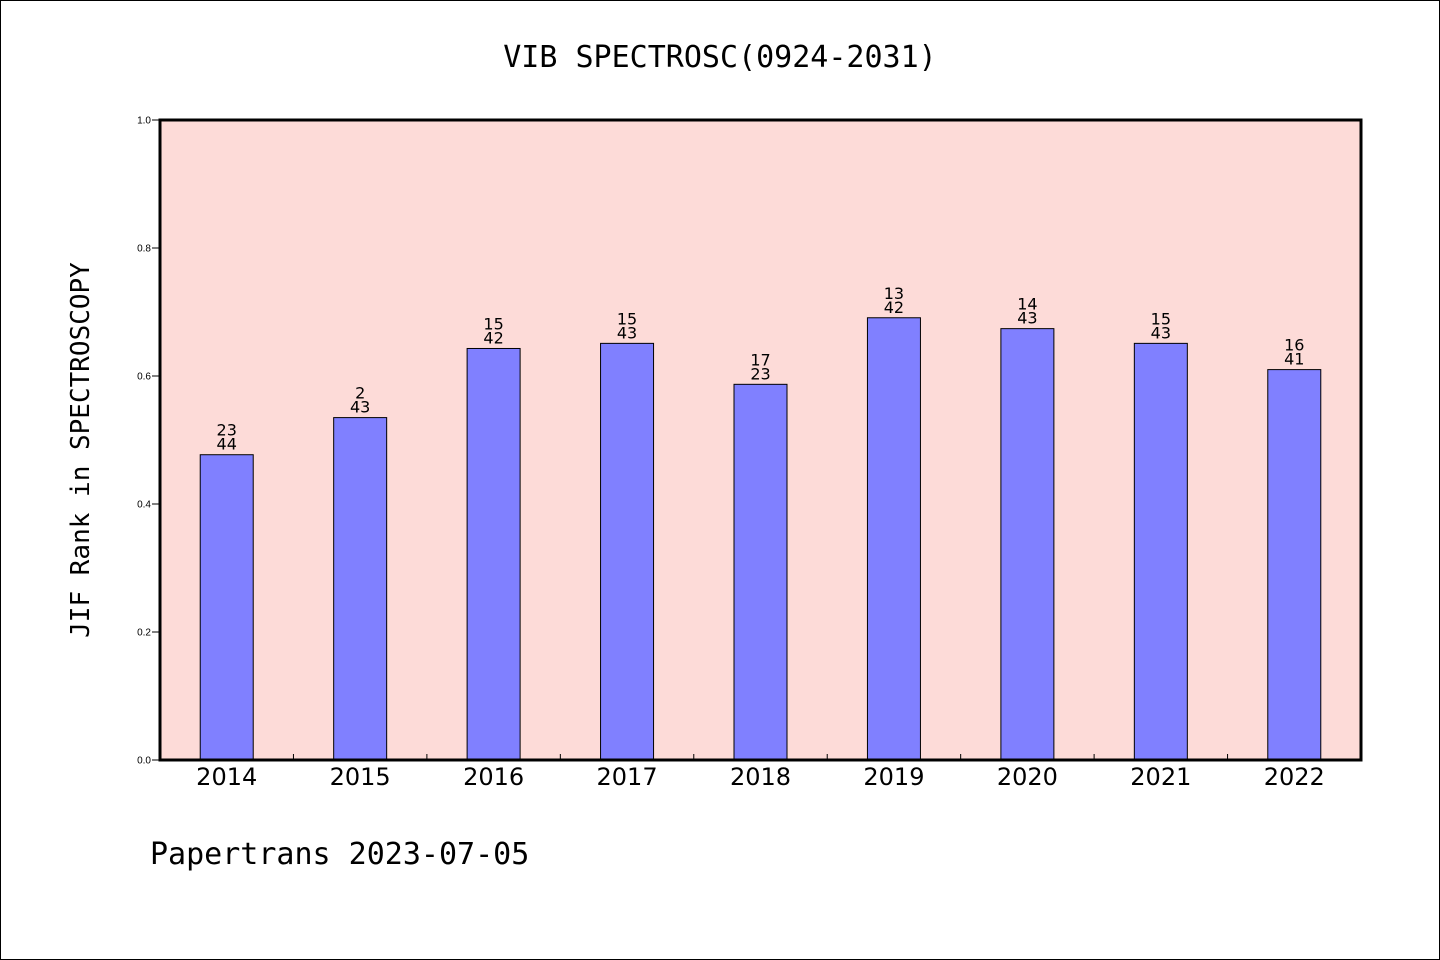 The width and height of the screenshot is (1440, 960). Describe the element at coordinates (1294, 359) in the screenshot. I see `bar-label-total: 41` at that location.